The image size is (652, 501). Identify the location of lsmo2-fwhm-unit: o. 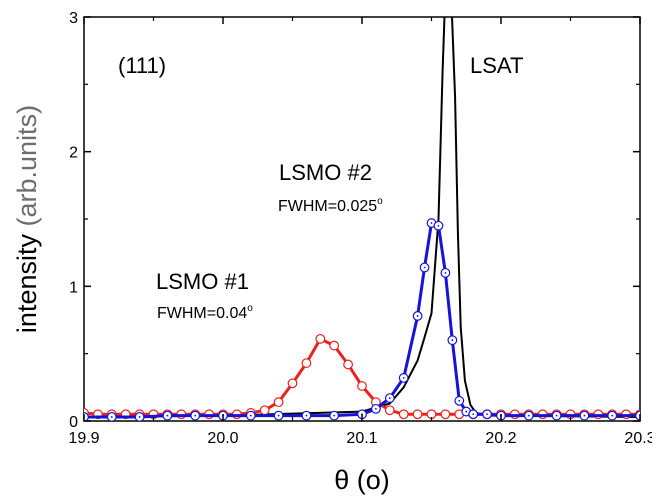
(380, 201).